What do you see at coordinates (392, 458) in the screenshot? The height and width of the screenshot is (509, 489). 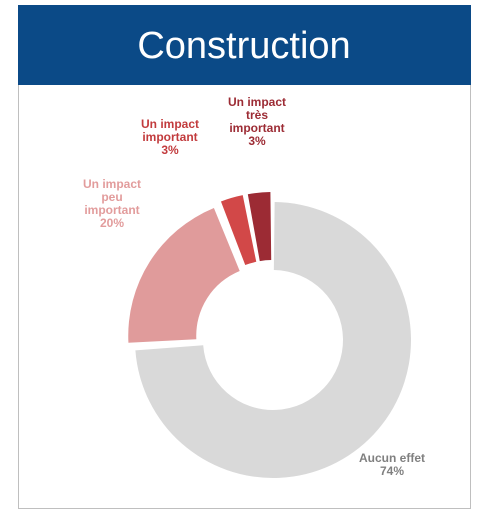 I see `slice-label: Aucun effet` at bounding box center [392, 458].